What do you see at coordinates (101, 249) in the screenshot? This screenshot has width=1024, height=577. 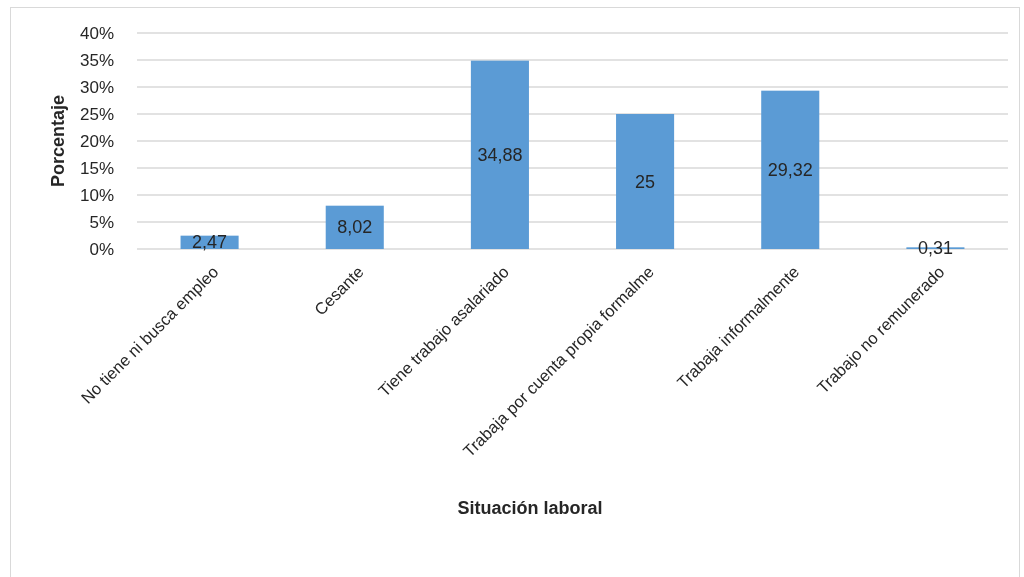 I see `y-tick-label: 0%` at bounding box center [101, 249].